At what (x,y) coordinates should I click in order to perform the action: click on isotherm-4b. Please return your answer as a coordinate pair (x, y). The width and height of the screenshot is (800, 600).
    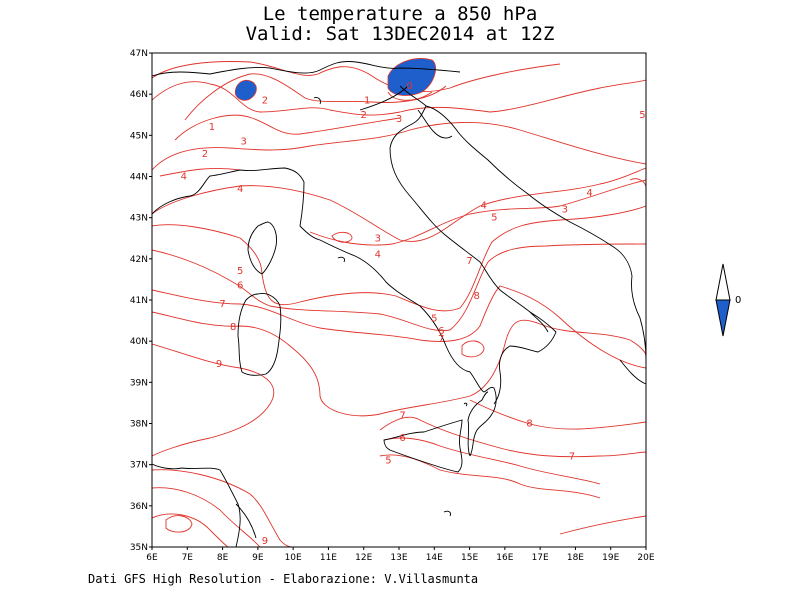
    Looking at the image, I should click on (200, 172).